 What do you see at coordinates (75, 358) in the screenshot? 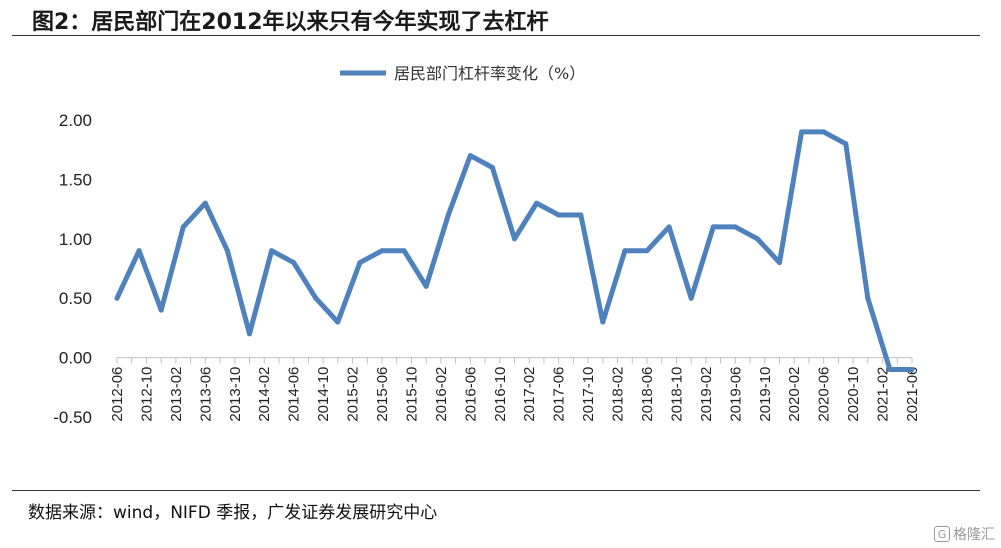
I see `y-tick-label: 0.00` at bounding box center [75, 358].